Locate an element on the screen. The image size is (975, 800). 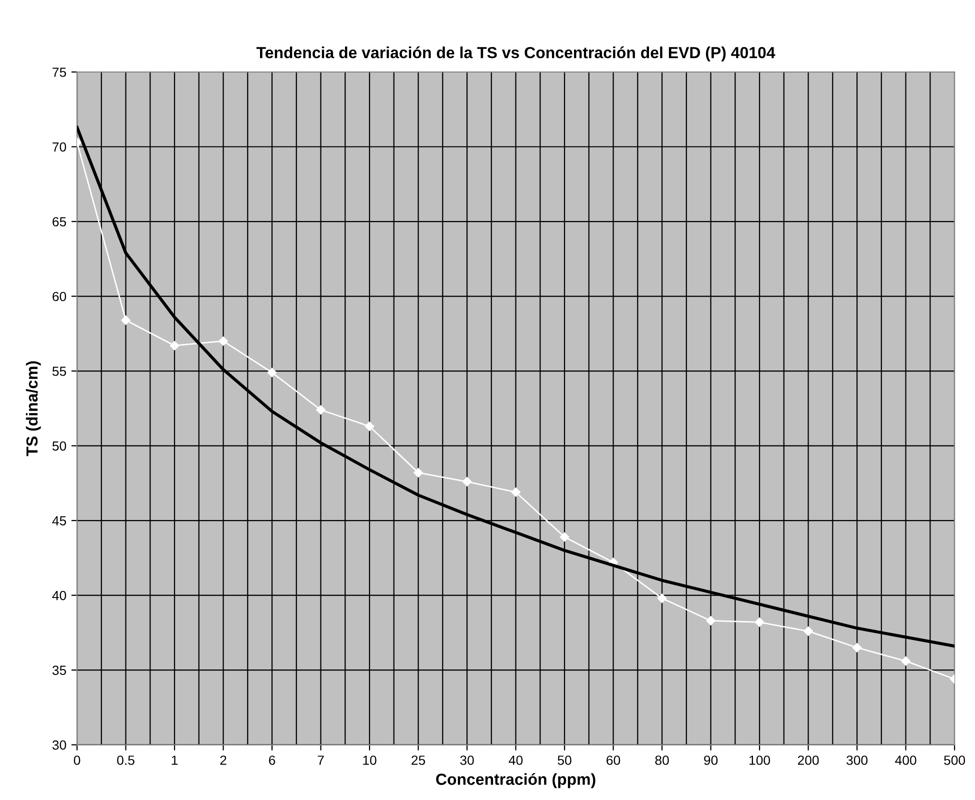
x-tick-label: 400 is located at coordinates (905, 760).